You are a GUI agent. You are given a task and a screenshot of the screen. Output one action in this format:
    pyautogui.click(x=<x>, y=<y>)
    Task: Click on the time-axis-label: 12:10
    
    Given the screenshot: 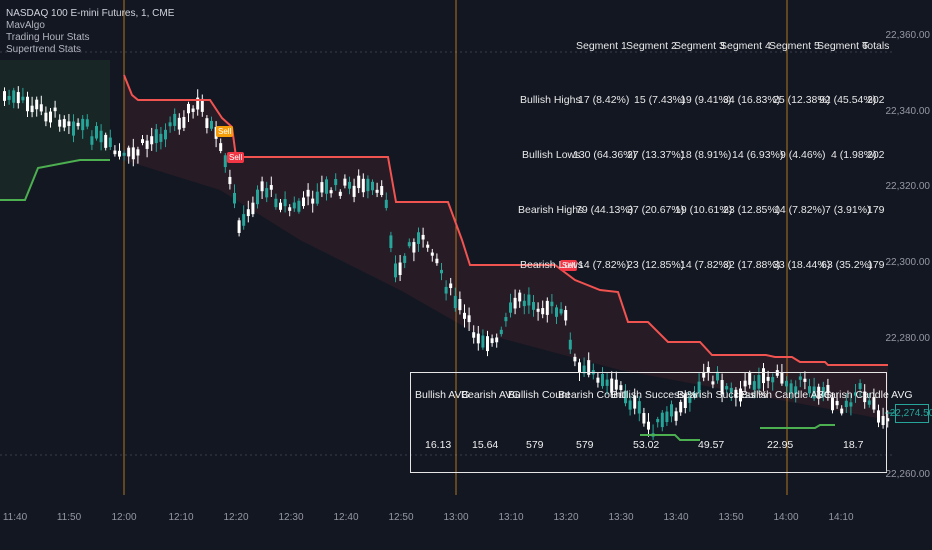 What is the action you would take?
    pyautogui.click(x=181, y=517)
    